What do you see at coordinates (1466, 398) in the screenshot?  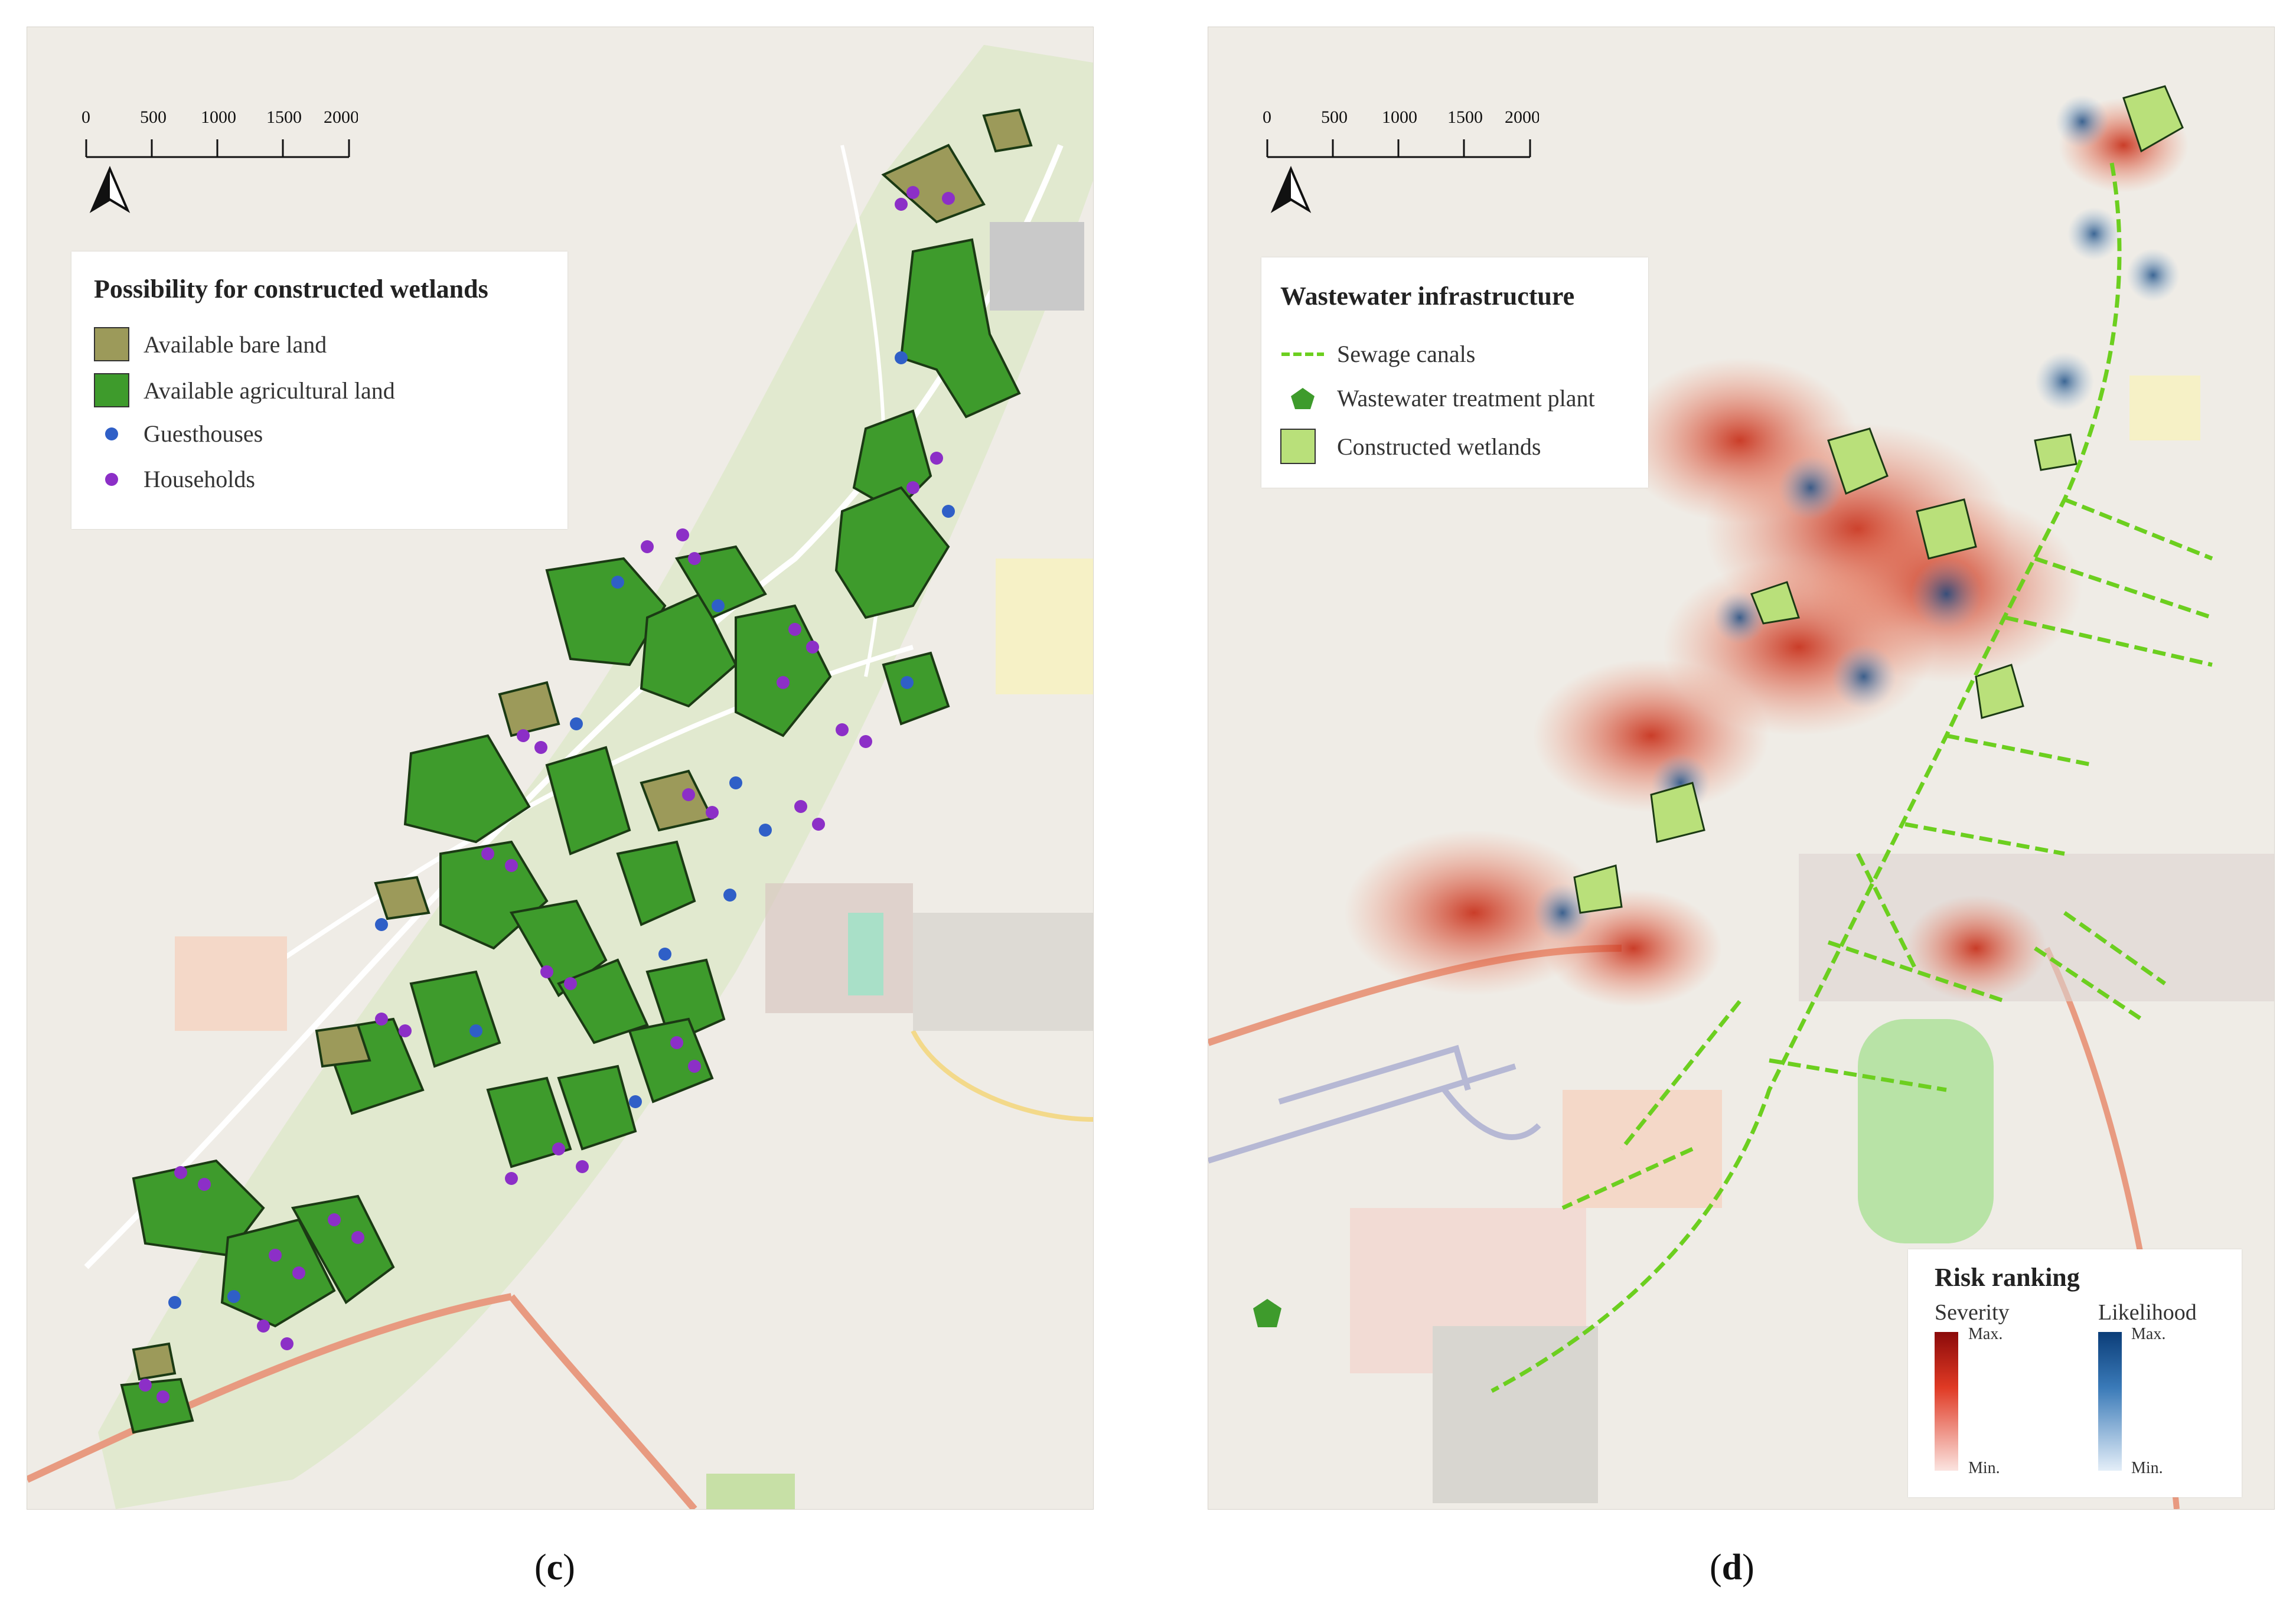 I see `legend-label-wwtp: Wastewater treatment plant` at bounding box center [1466, 398].